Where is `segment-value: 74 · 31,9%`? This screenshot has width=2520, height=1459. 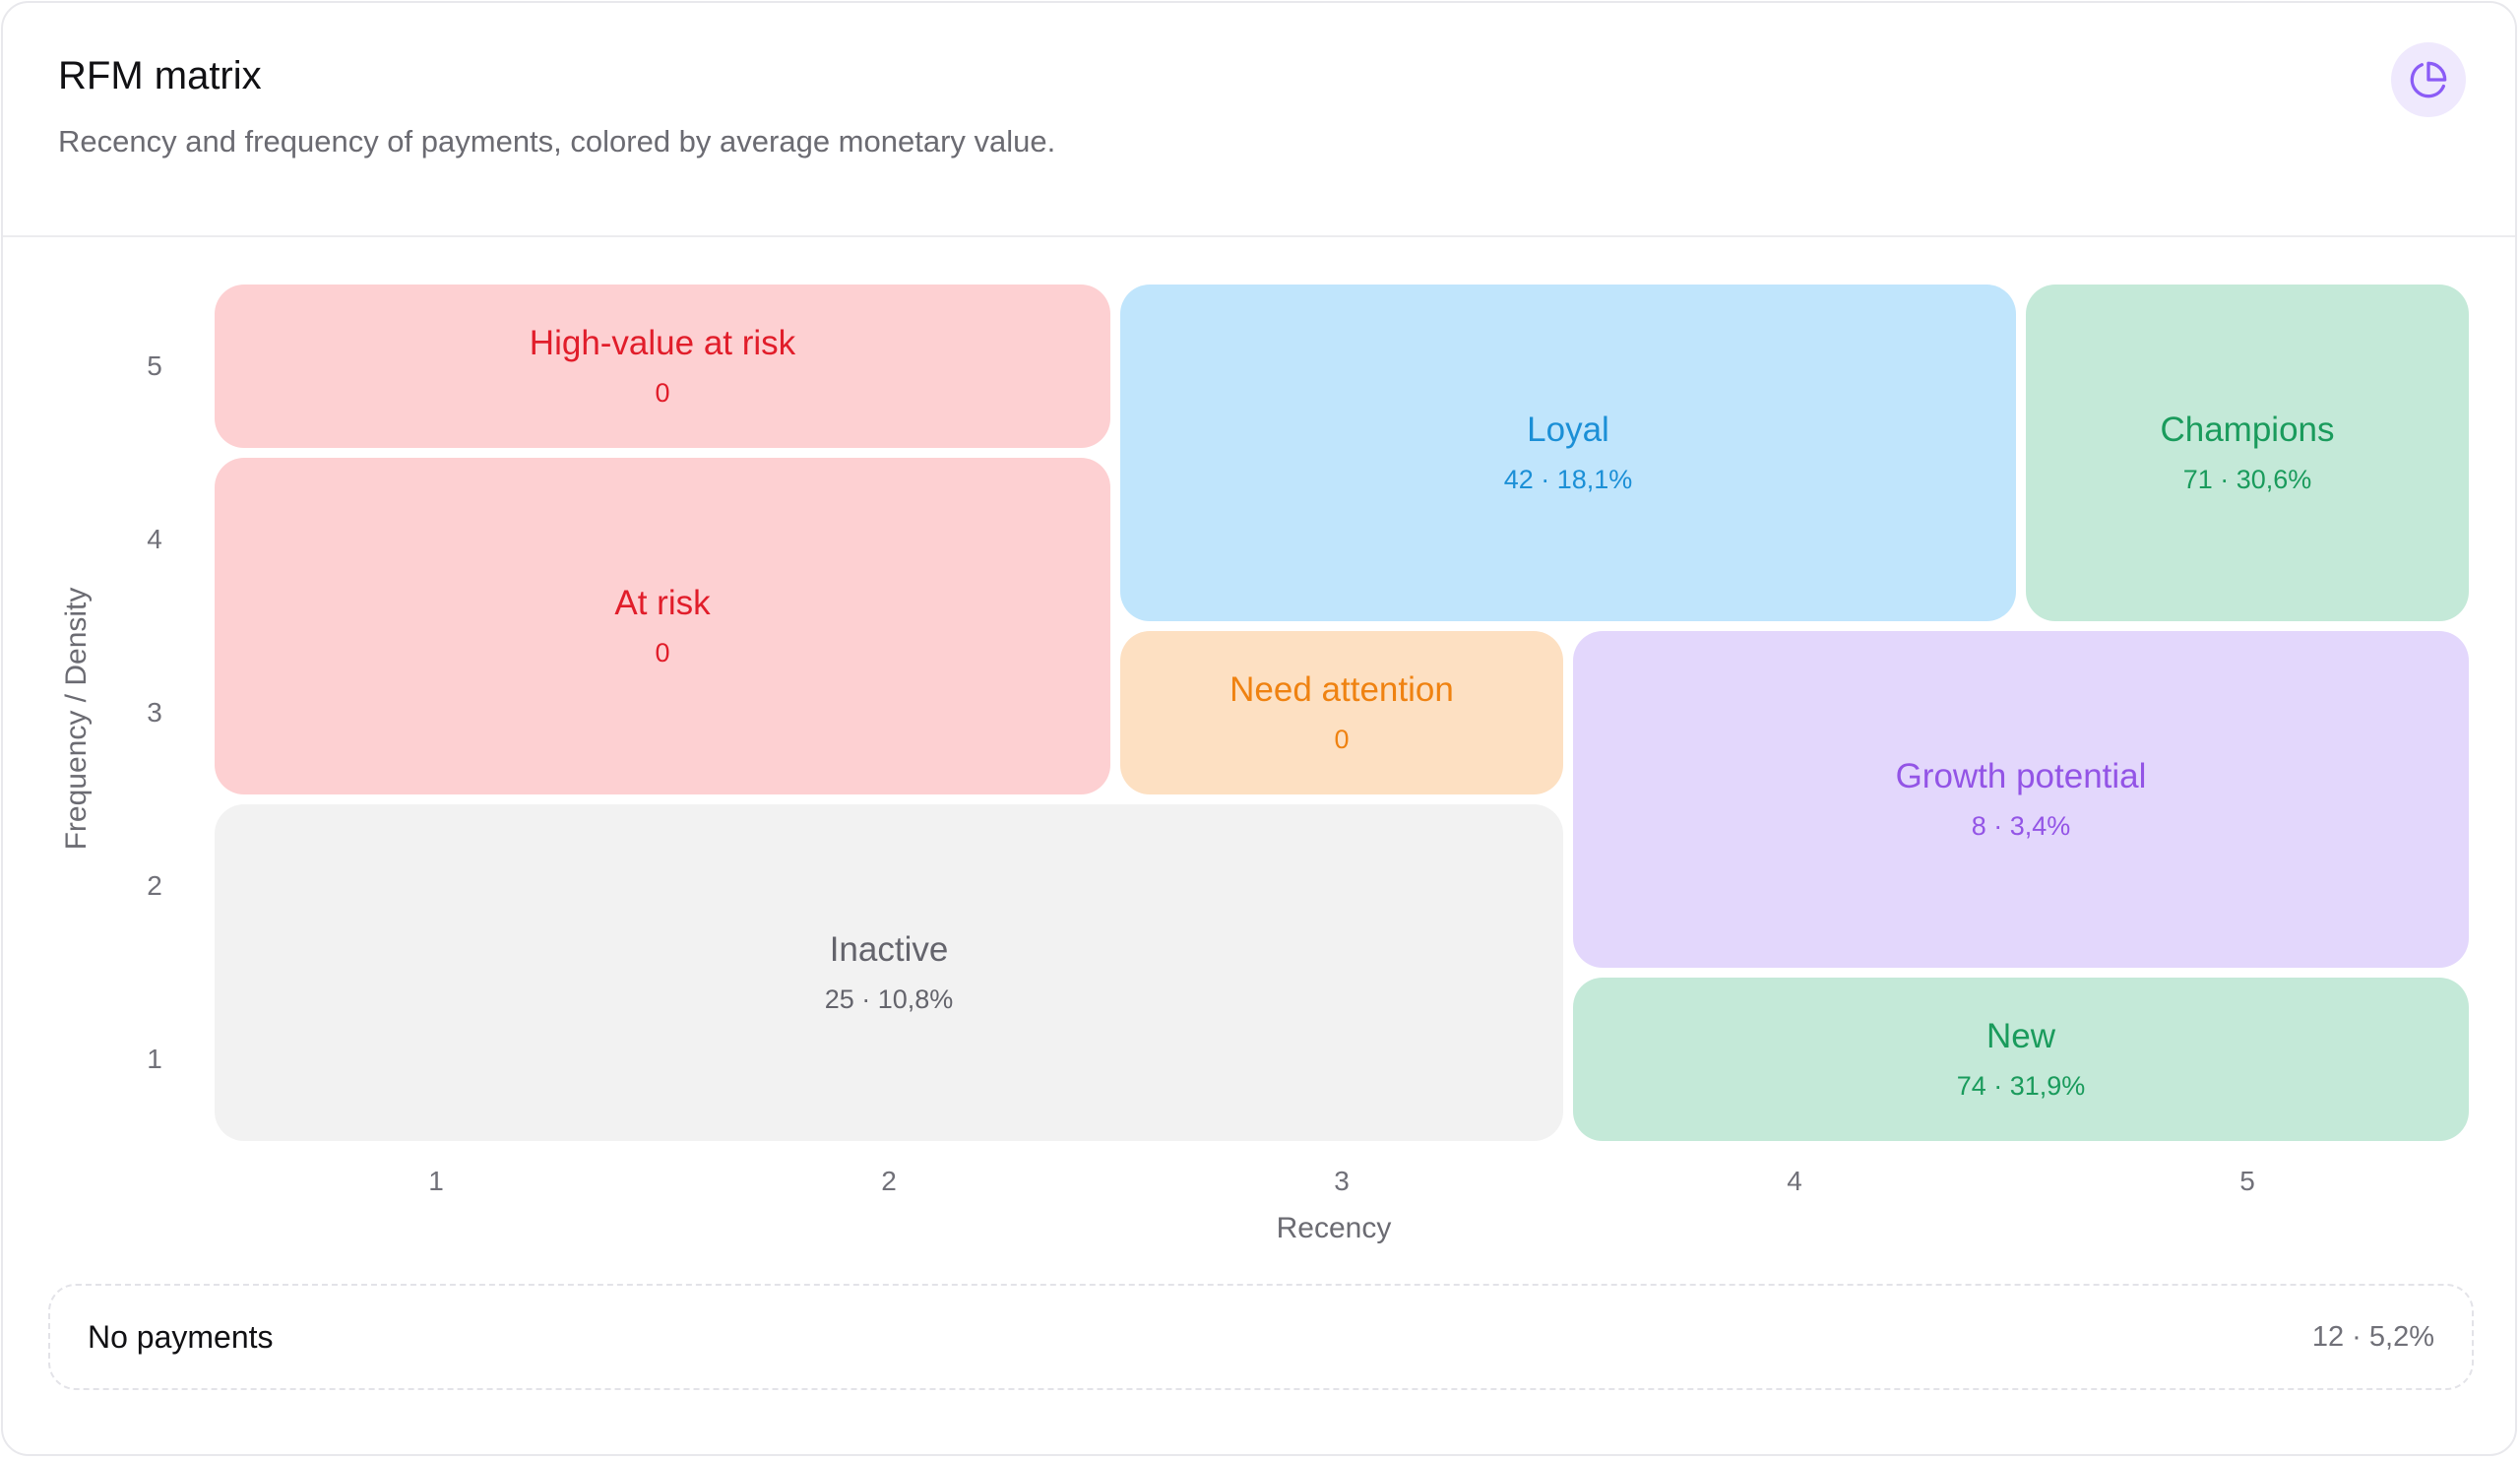 segment-value: 74 · 31,9% is located at coordinates (2021, 1086).